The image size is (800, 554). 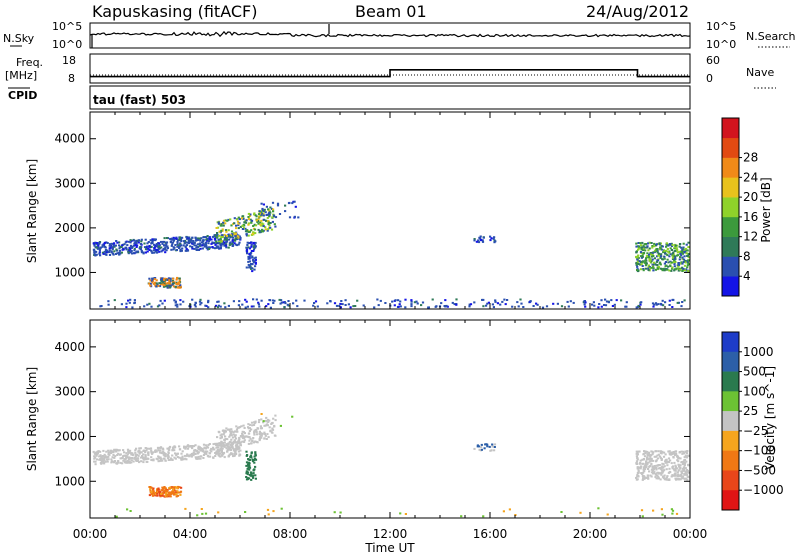 I want to click on time-axis-ticks: 00:00 04:00 08:00 12:00 16:00 20:00 00:00, so click(x=390, y=534).